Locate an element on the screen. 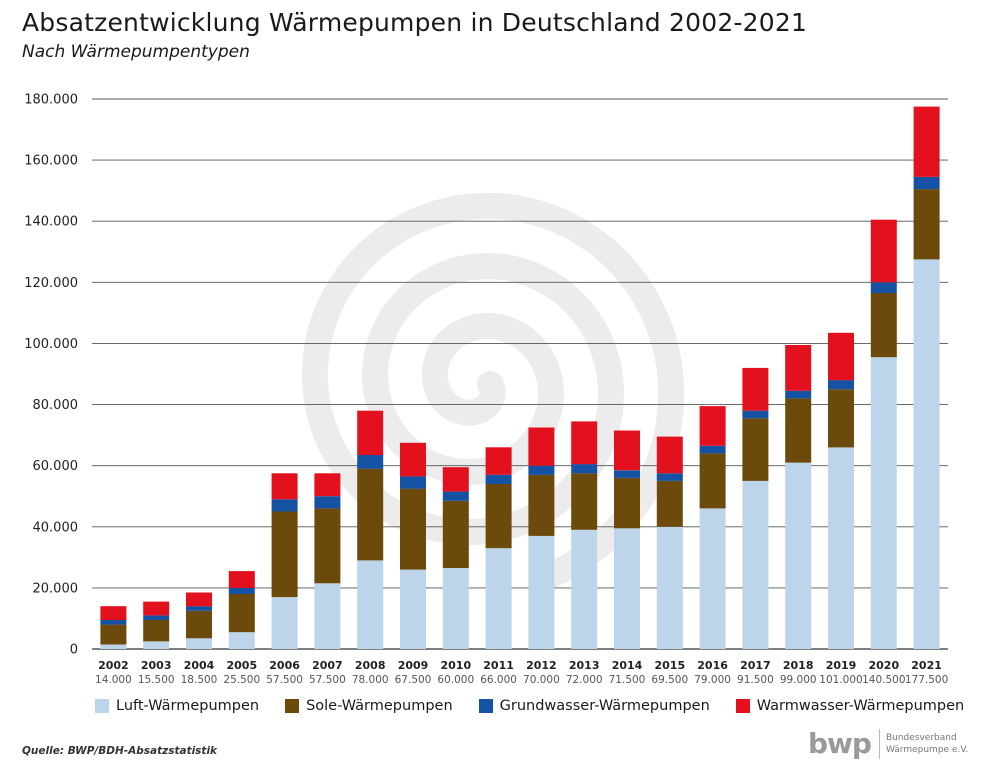  legend-item-grundwasser: Grundwasser-Wärmepumpen is located at coordinates (594, 706).